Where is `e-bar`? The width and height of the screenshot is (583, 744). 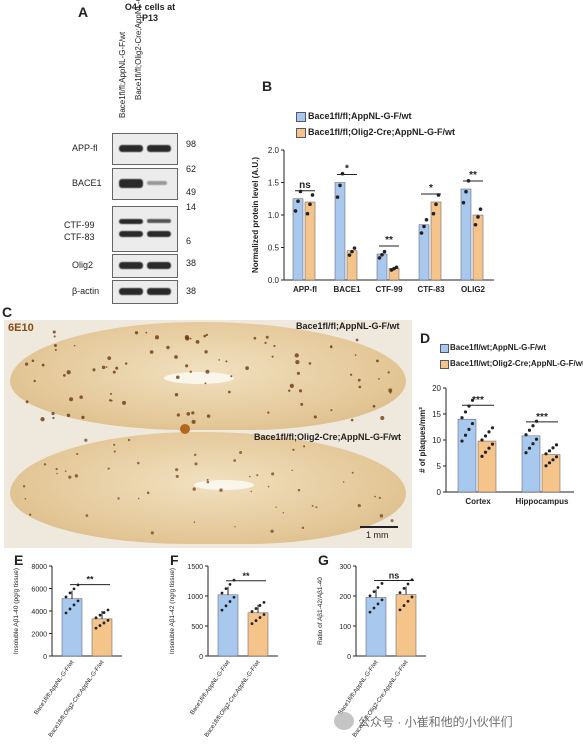 e-bar is located at coordinates (102, 637).